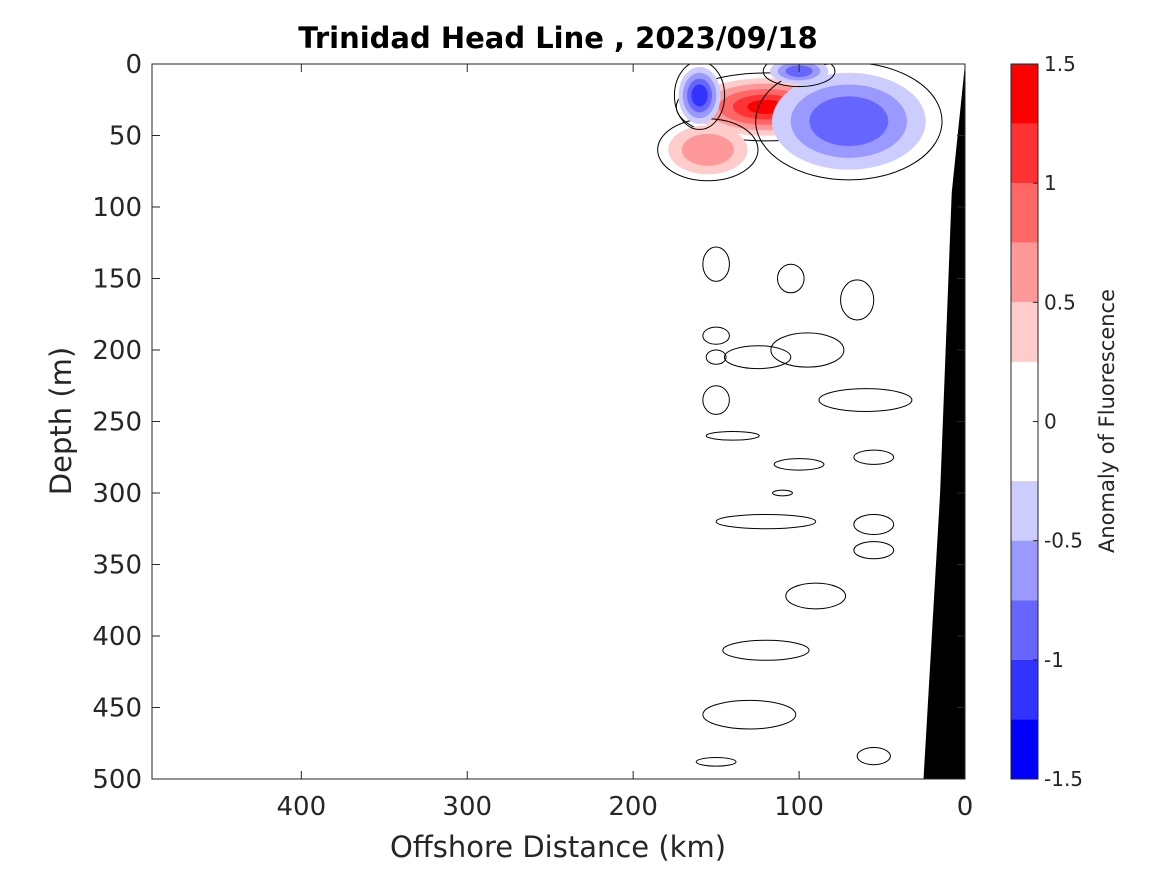  Describe the element at coordinates (133, 65) in the screenshot. I see `y-tick-label: 0` at that location.